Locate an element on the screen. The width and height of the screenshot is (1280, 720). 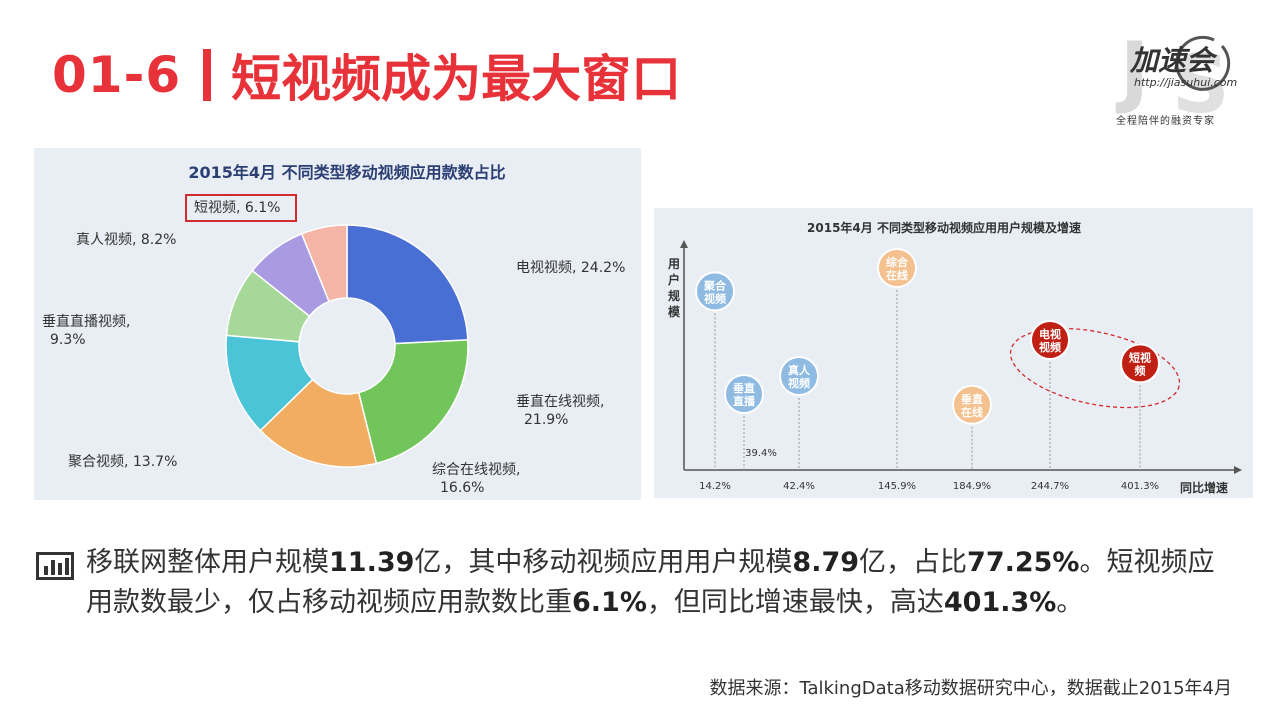
svg-text: J is located at coordinates (1132, 72).